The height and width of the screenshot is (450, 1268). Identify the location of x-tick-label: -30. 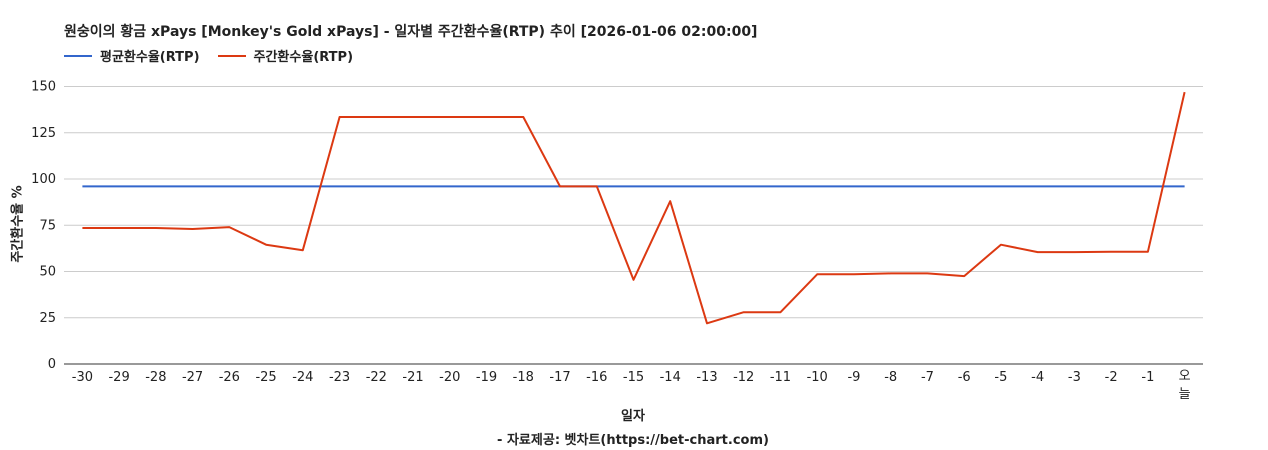
(82, 377).